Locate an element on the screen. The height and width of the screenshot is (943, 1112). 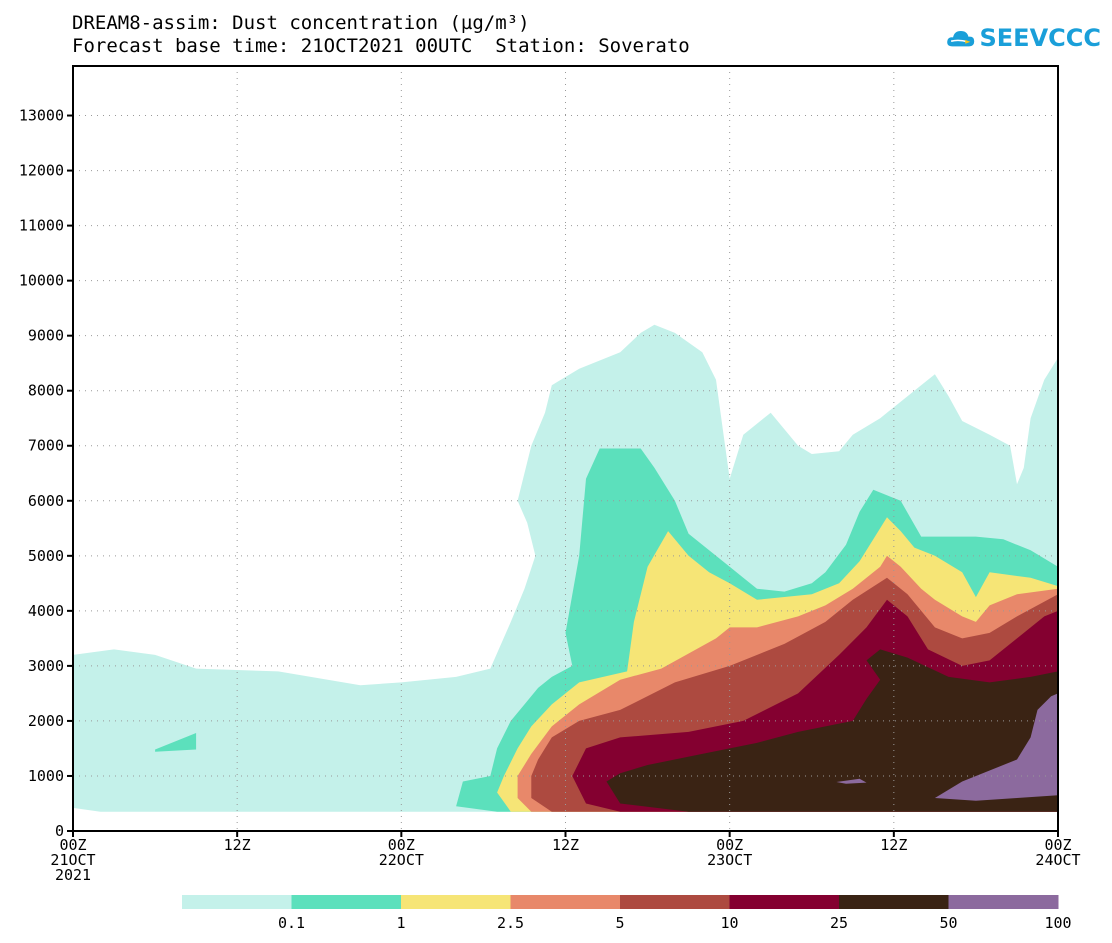
x-tick-label-line-3-0: 12Z is located at coordinates (565, 845).